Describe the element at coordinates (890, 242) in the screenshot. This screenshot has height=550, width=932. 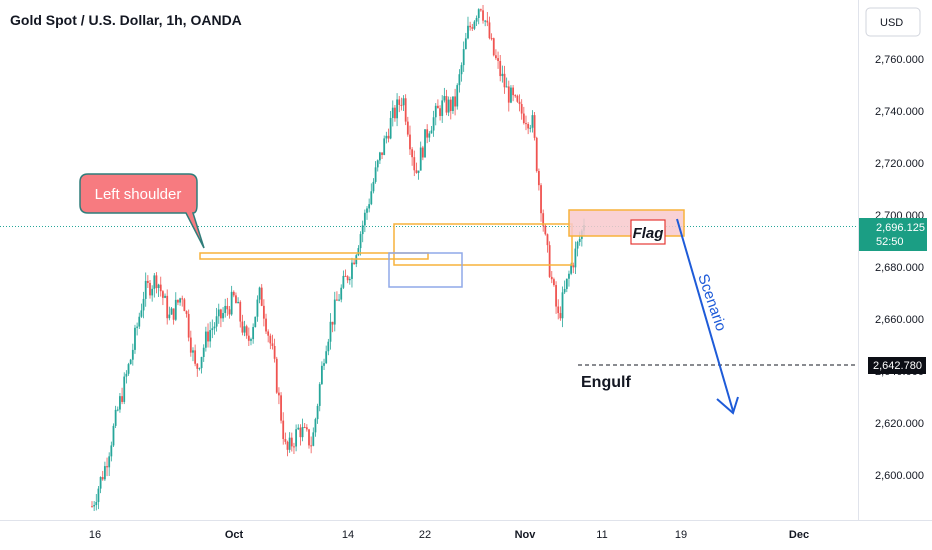
I see `svg-text: 52:50` at that location.